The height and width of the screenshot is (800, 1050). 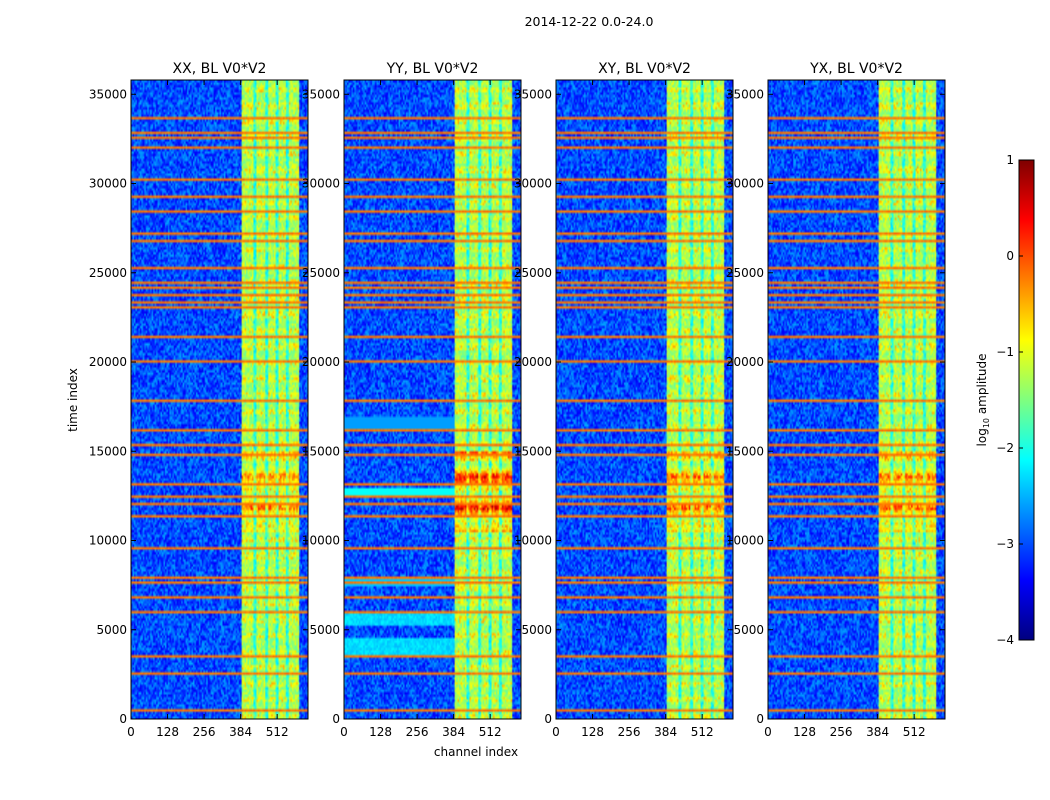 I want to click on colorbar-tick-label: −4, so click(x=1005, y=640).